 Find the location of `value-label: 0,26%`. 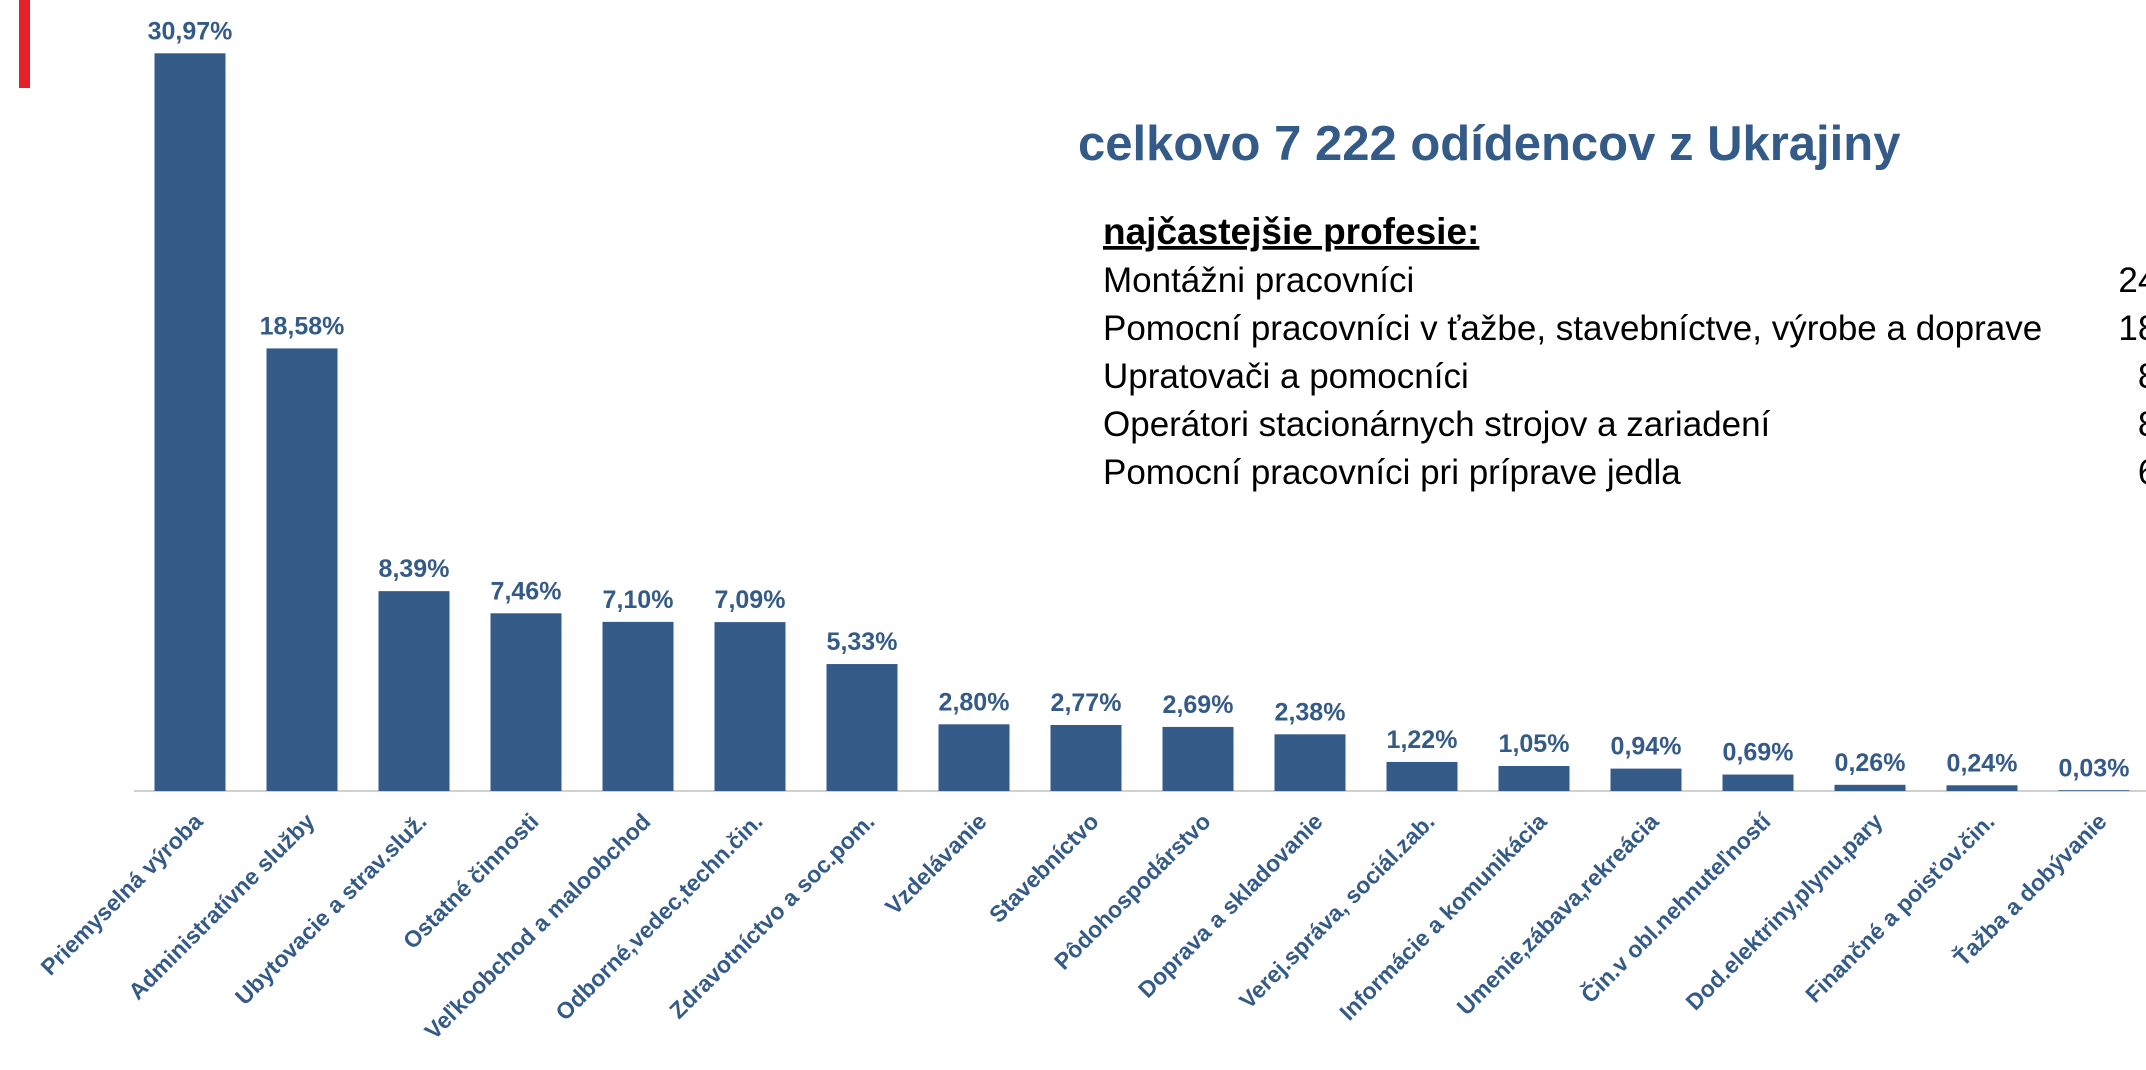

value-label: 0,26% is located at coordinates (1870, 763).